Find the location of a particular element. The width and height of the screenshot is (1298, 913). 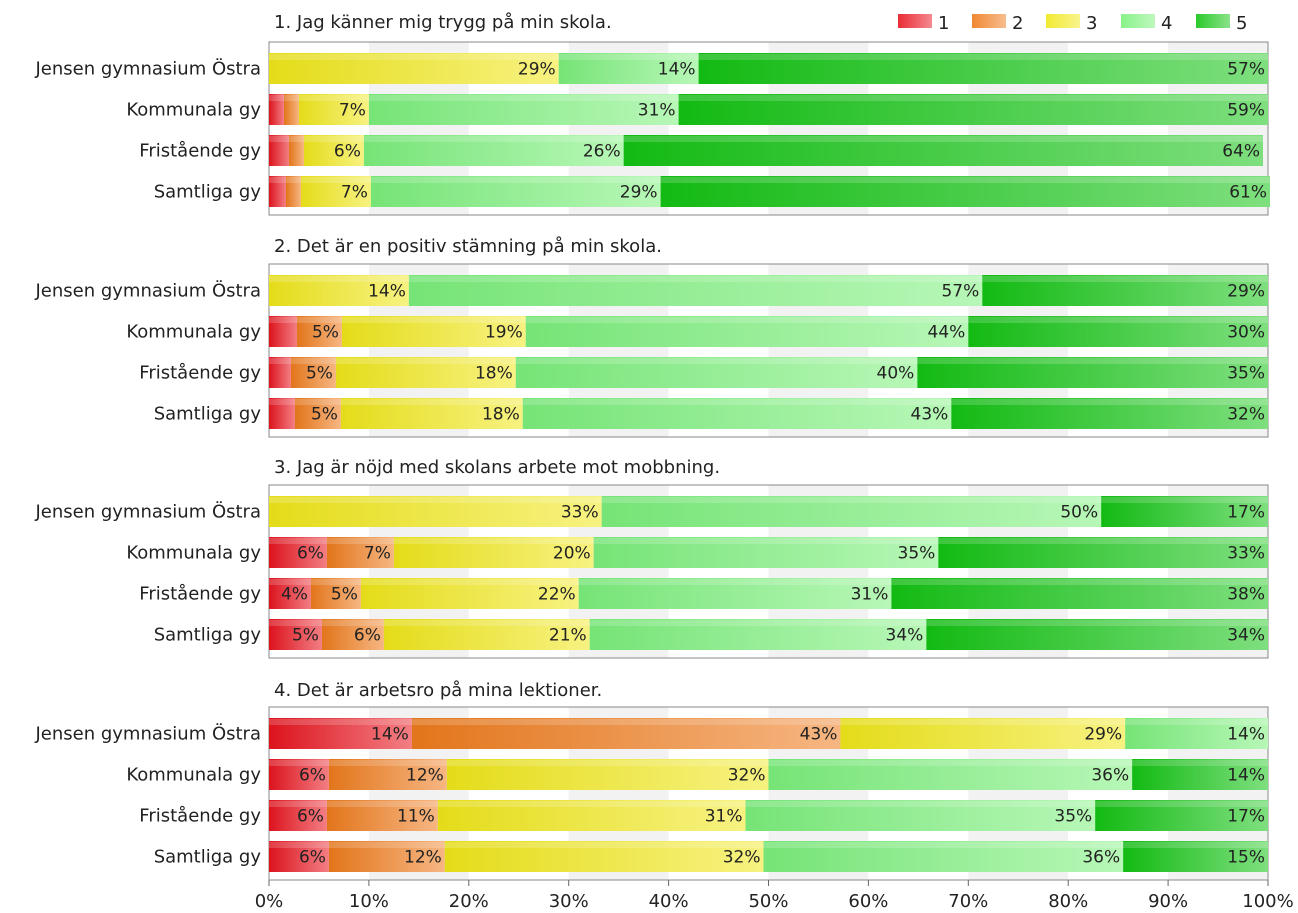

value-label: 17% is located at coordinates (1246, 817).